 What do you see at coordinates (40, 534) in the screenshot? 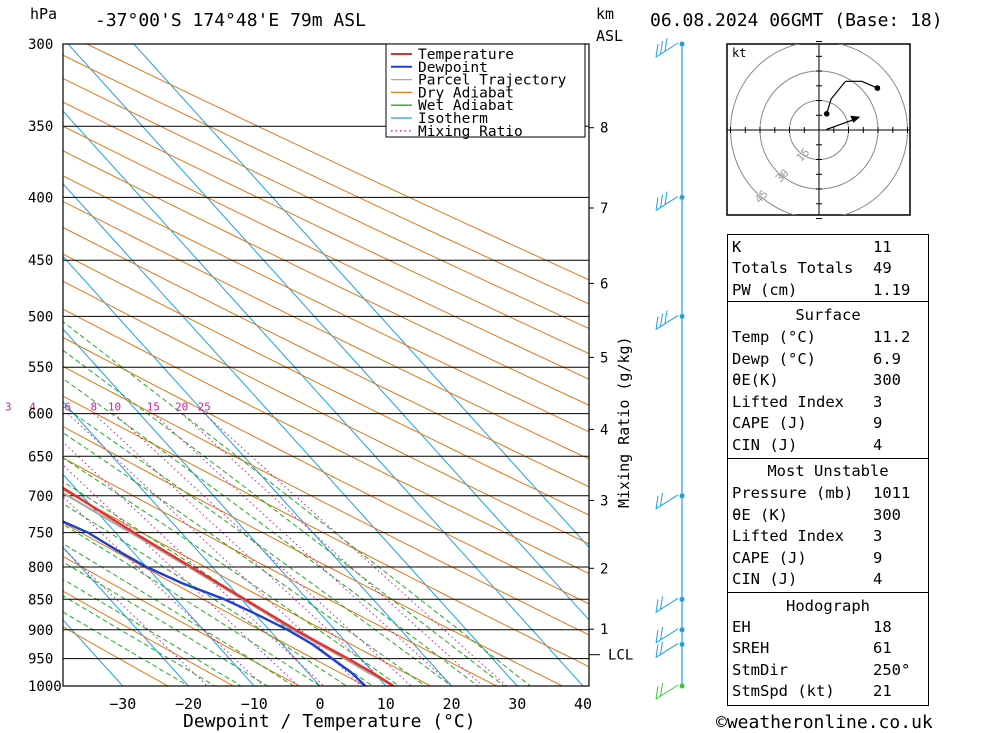
I see `pressure-tick-label: 750` at bounding box center [40, 534].